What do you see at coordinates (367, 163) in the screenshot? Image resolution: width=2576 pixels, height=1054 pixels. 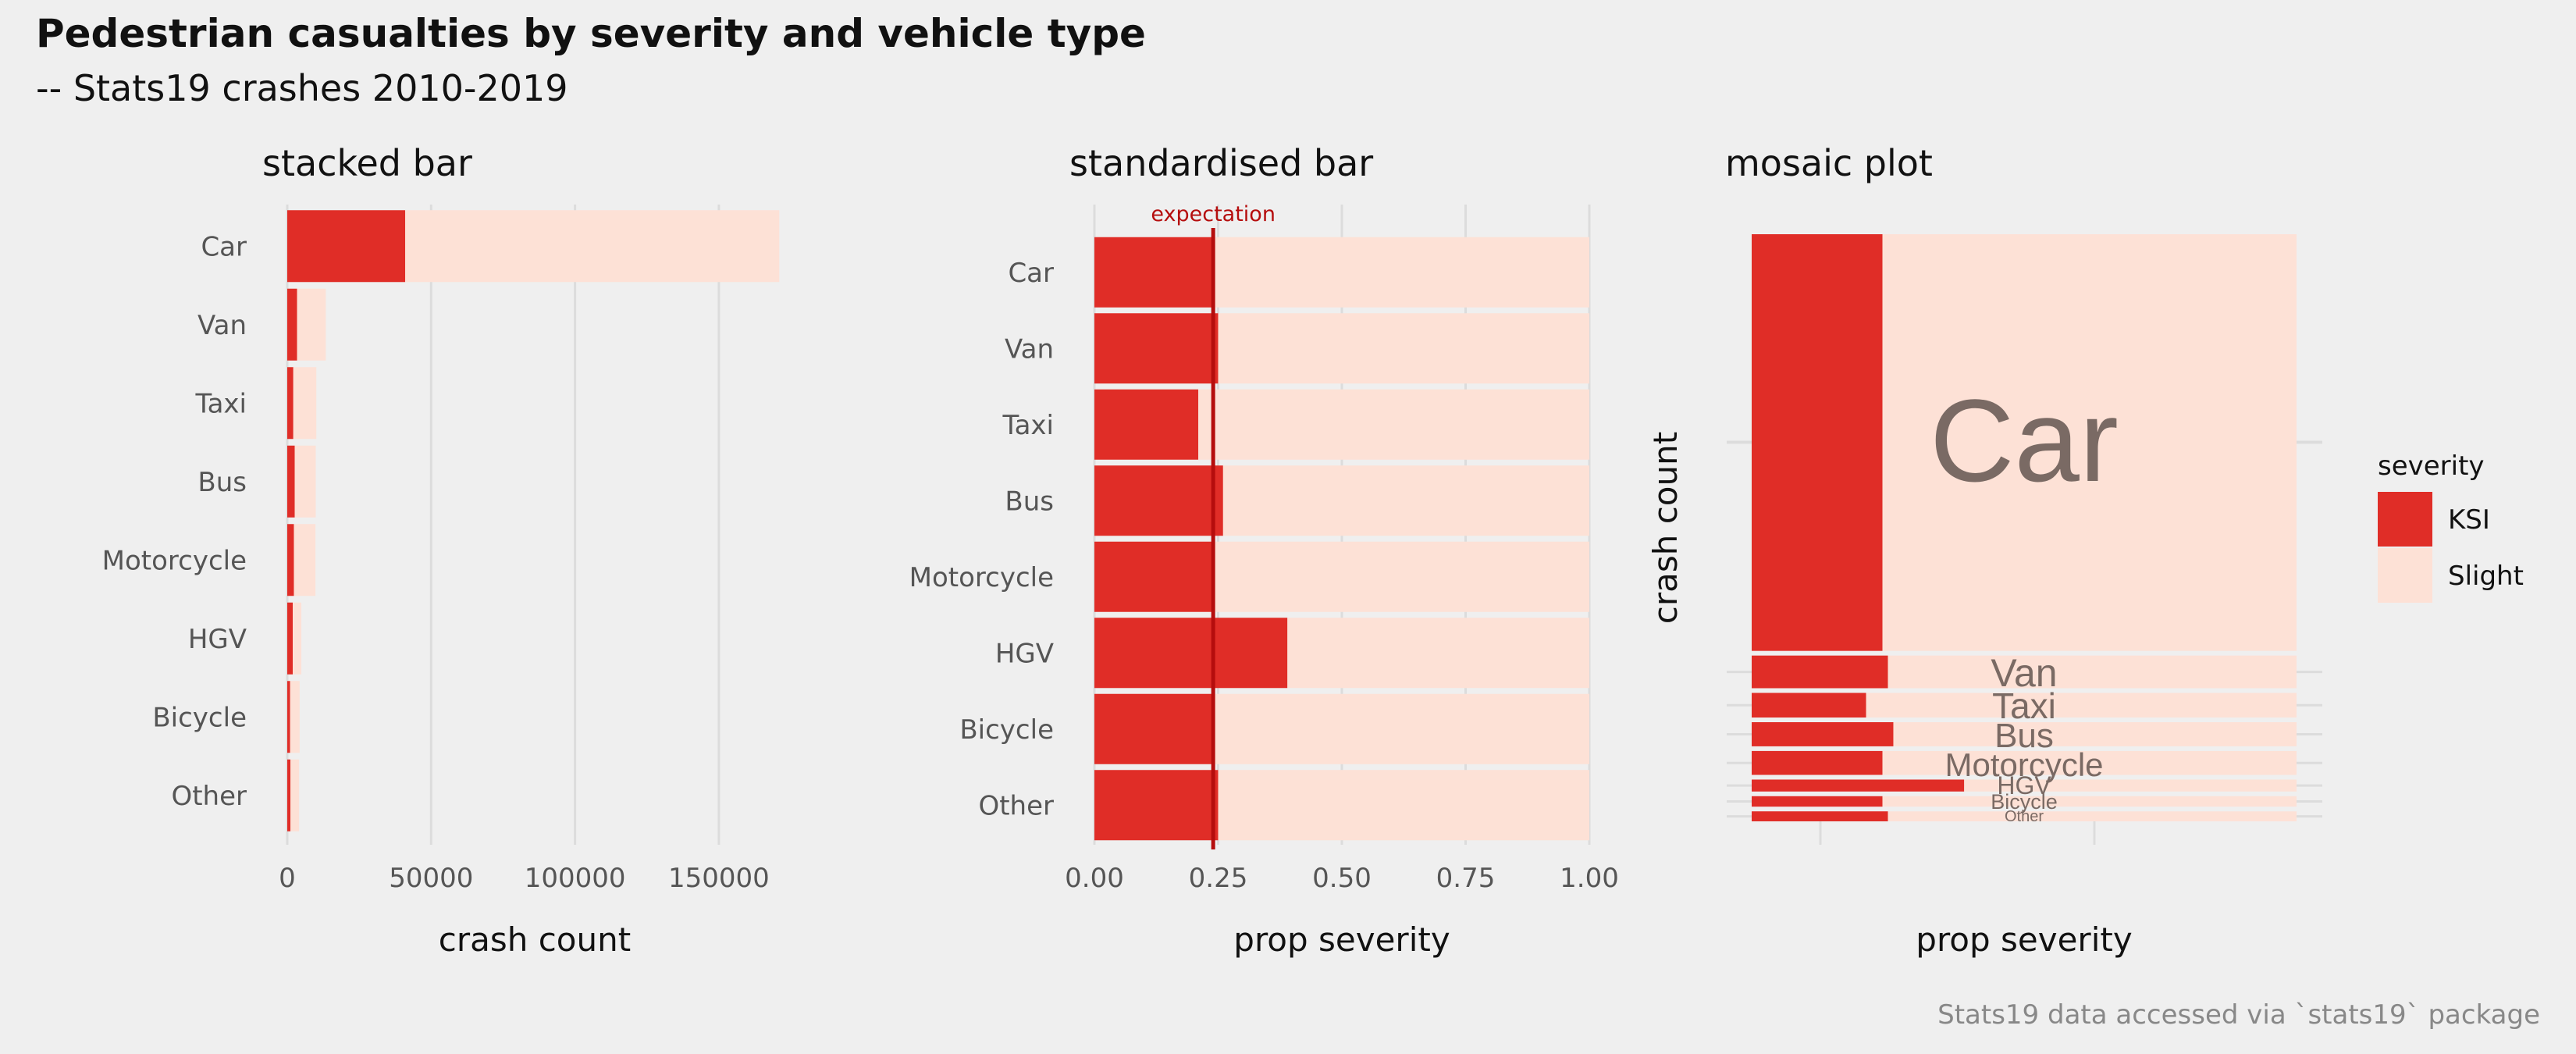 I see `panel-title: stacked bar` at bounding box center [367, 163].